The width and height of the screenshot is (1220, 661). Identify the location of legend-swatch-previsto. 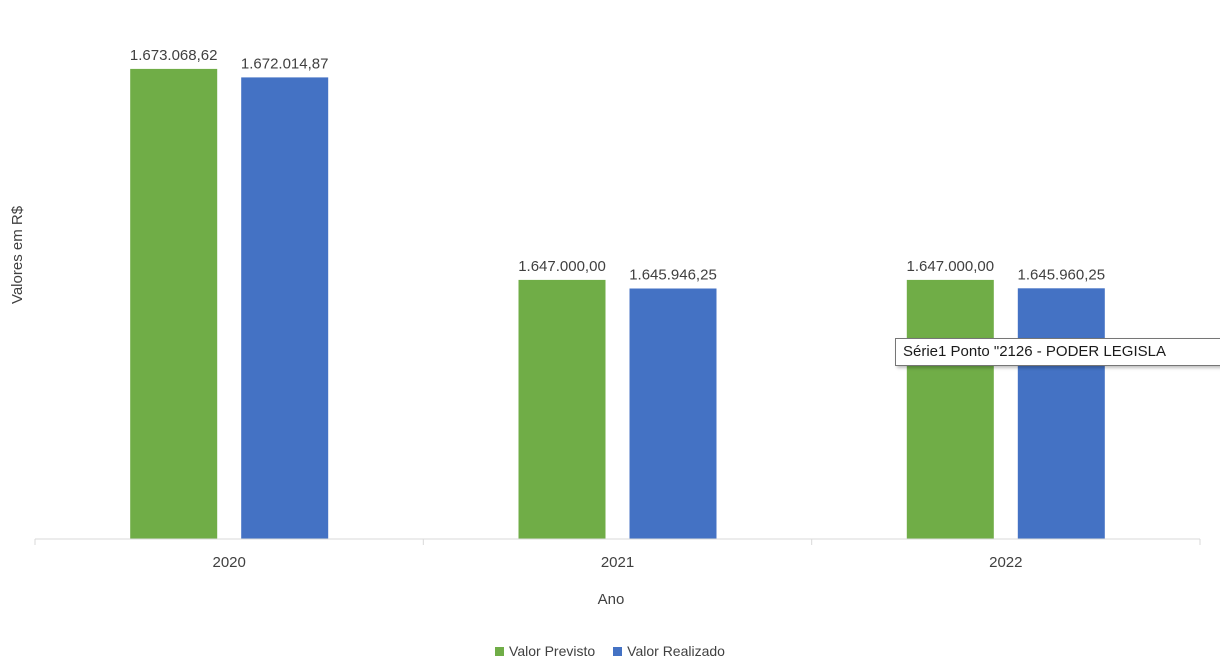
(500, 651).